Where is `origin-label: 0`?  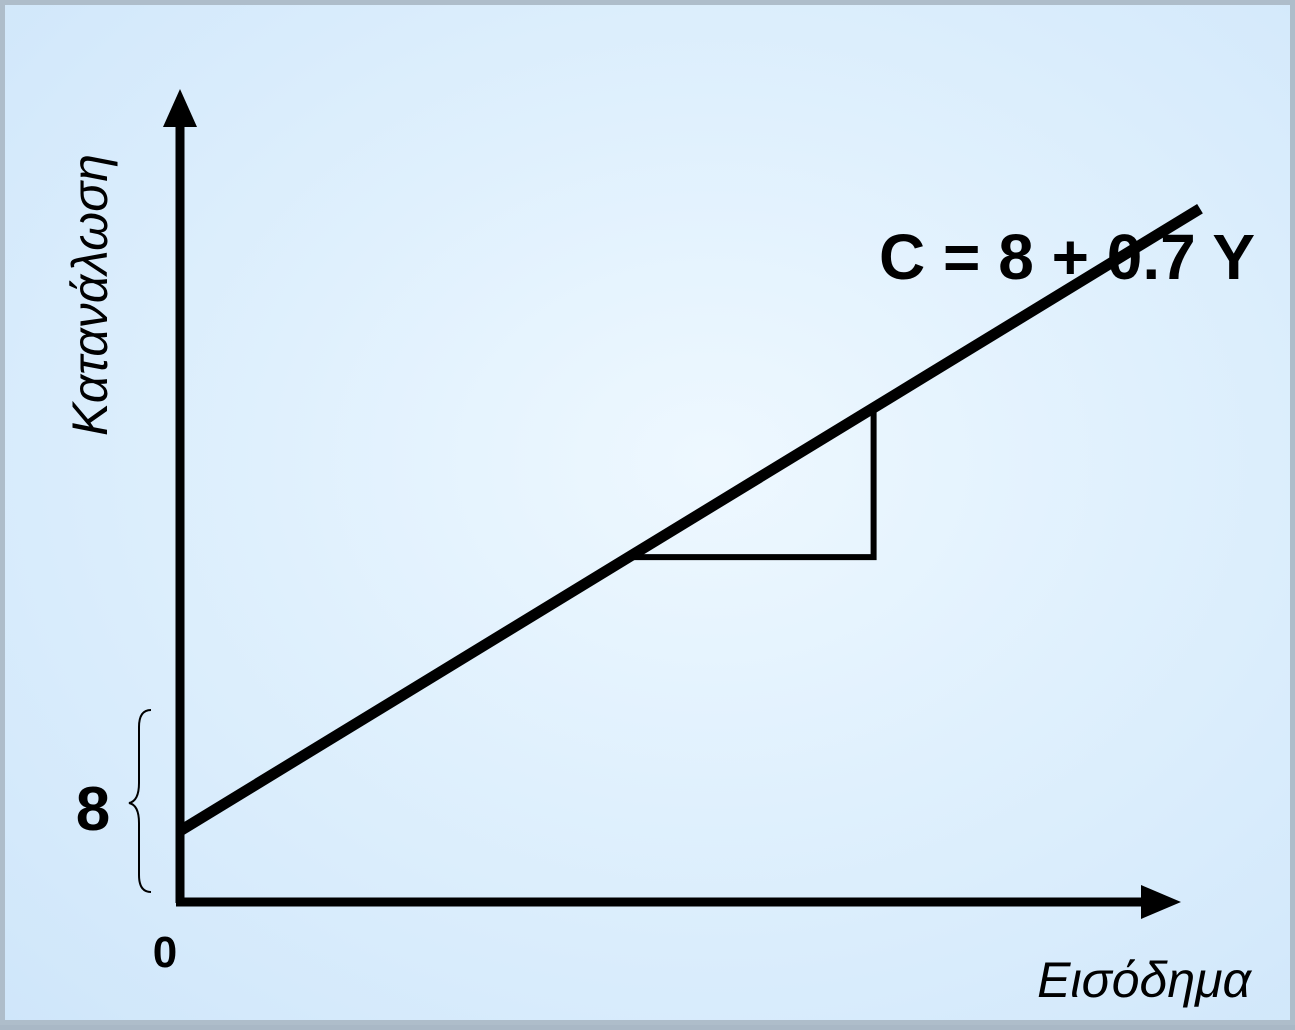 origin-label: 0 is located at coordinates (165, 952).